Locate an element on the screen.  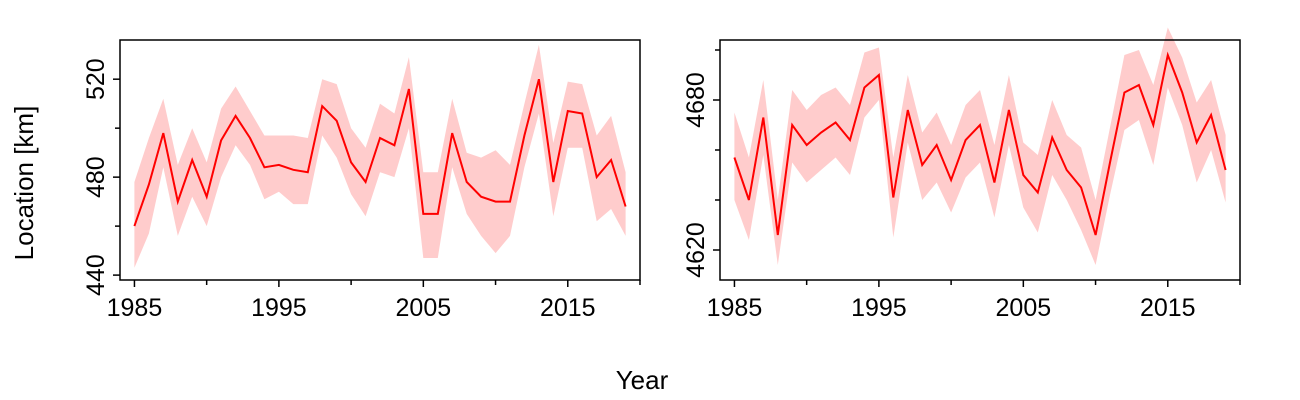
y-tick-label: 480 is located at coordinates (96, 177).